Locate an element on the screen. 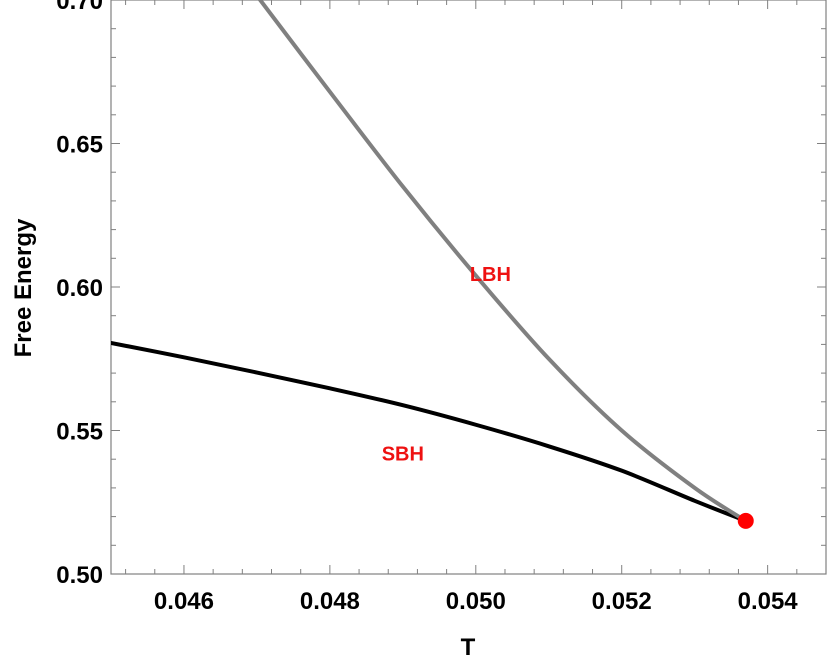 The image size is (830, 667). marks is located at coordinates (745, 520).